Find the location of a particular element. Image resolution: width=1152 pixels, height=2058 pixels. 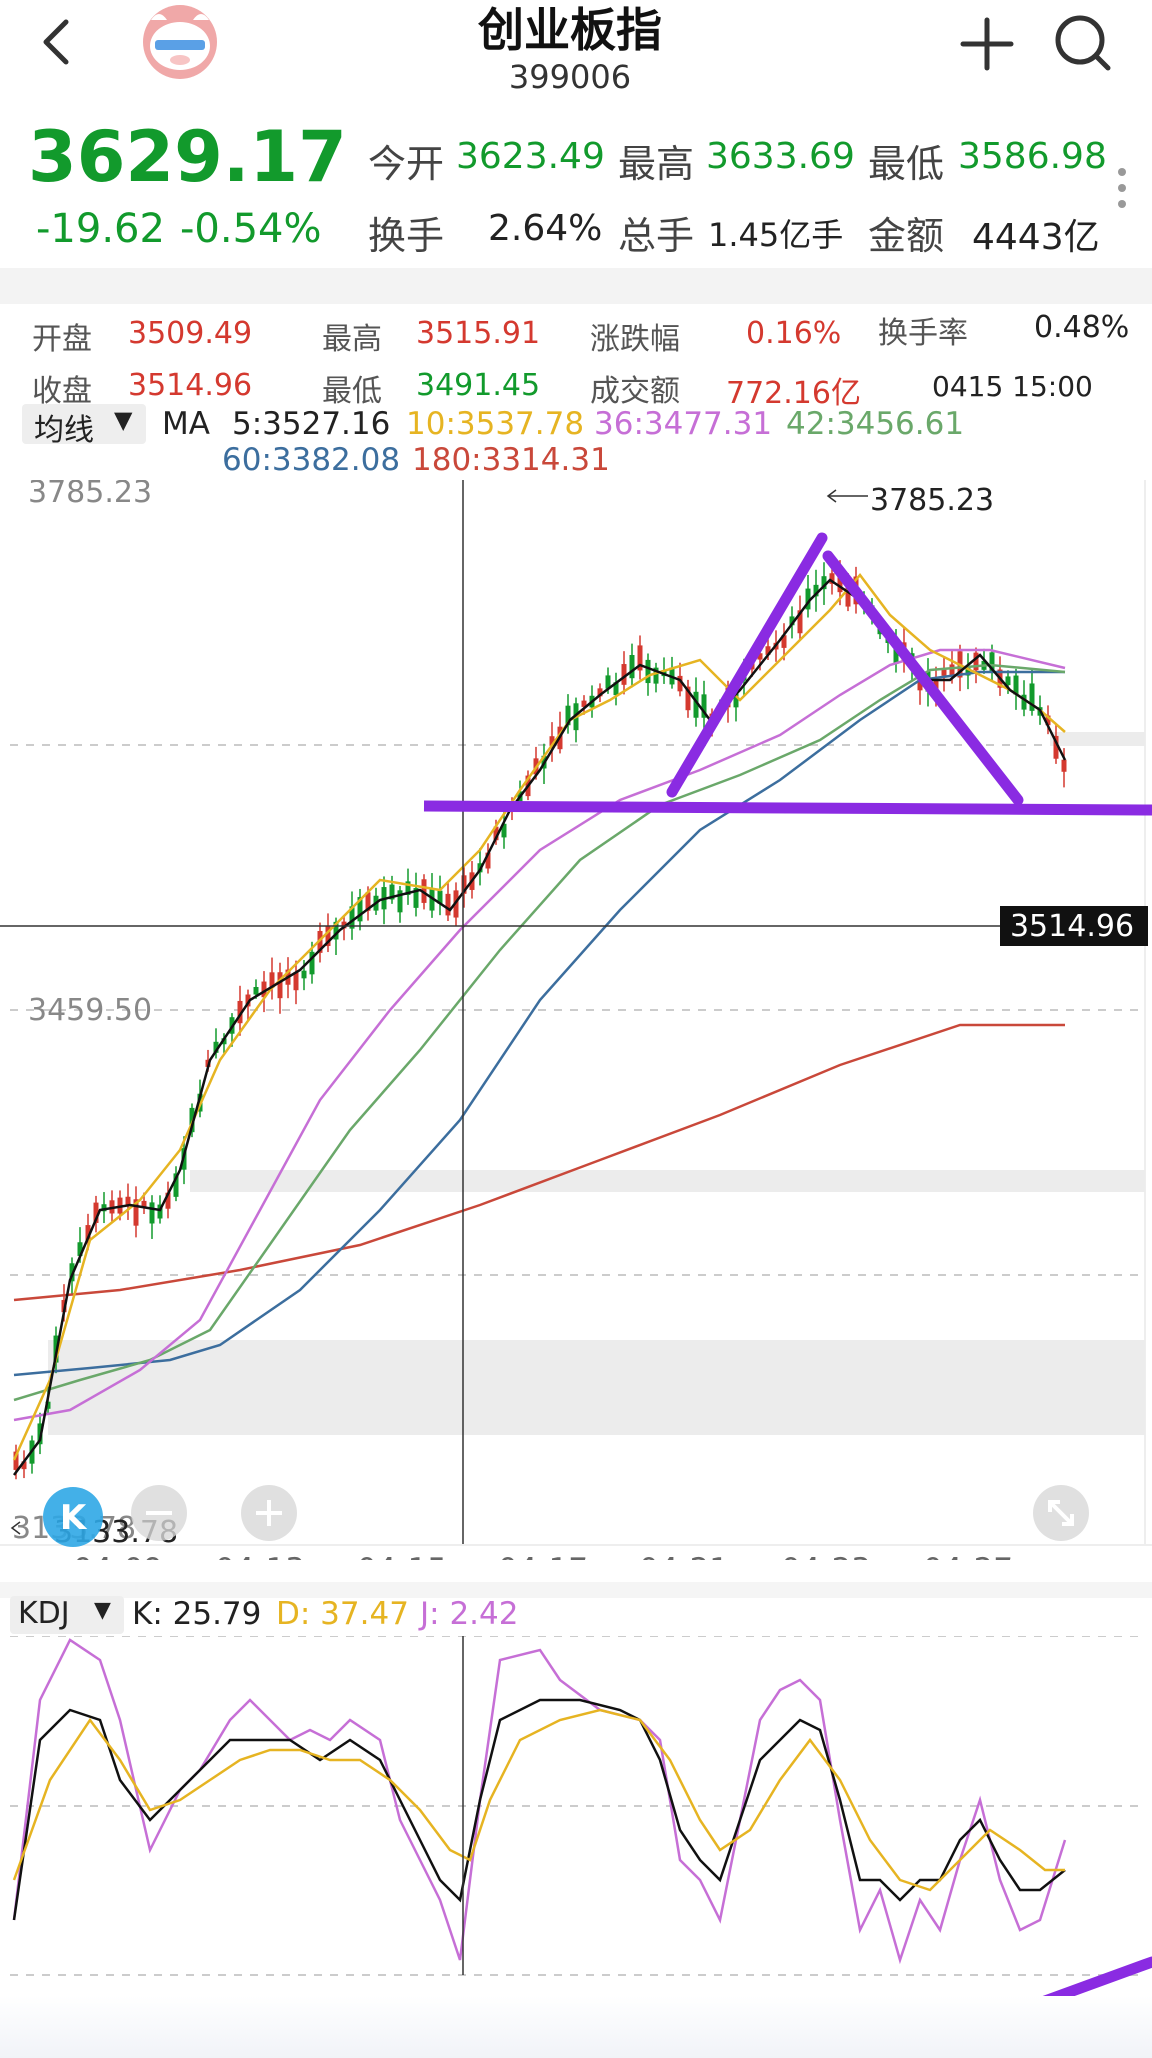

x-axis-tick-label: 04-23 is located at coordinates (826, 1556).